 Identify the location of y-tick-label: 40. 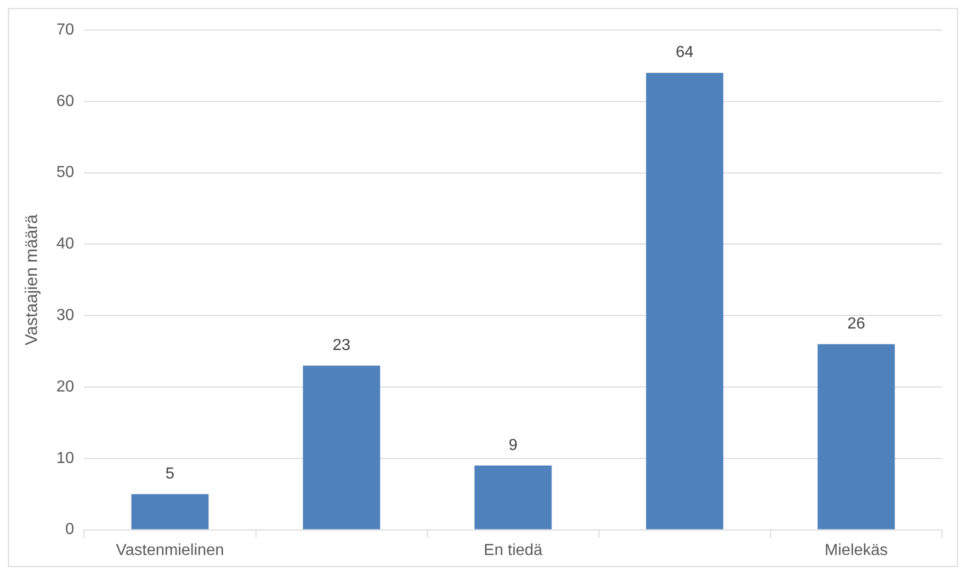
(65, 244).